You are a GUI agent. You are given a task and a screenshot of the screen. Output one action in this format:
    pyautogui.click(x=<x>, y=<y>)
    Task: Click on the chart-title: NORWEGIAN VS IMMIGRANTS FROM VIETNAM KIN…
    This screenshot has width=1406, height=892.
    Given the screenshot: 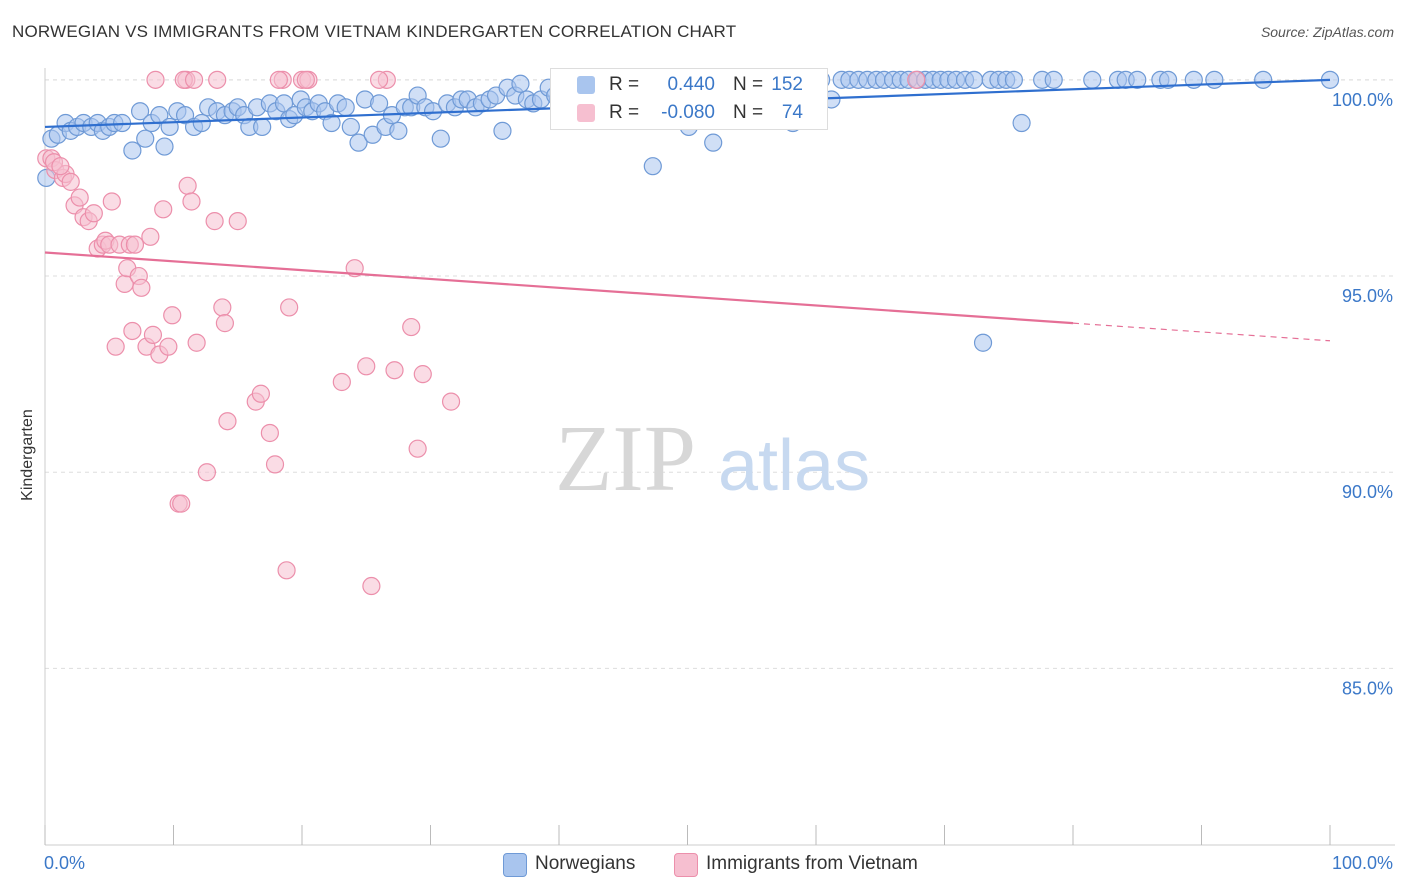 What is the action you would take?
    pyautogui.click(x=374, y=31)
    